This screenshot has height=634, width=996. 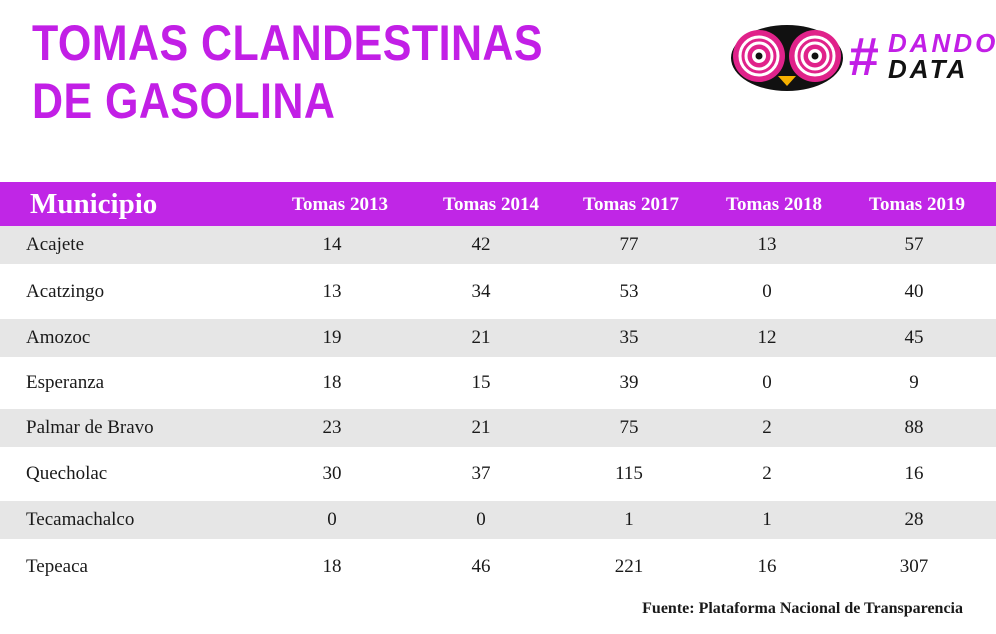 I want to click on logo-word-dando: DANDO, so click(x=942, y=43).